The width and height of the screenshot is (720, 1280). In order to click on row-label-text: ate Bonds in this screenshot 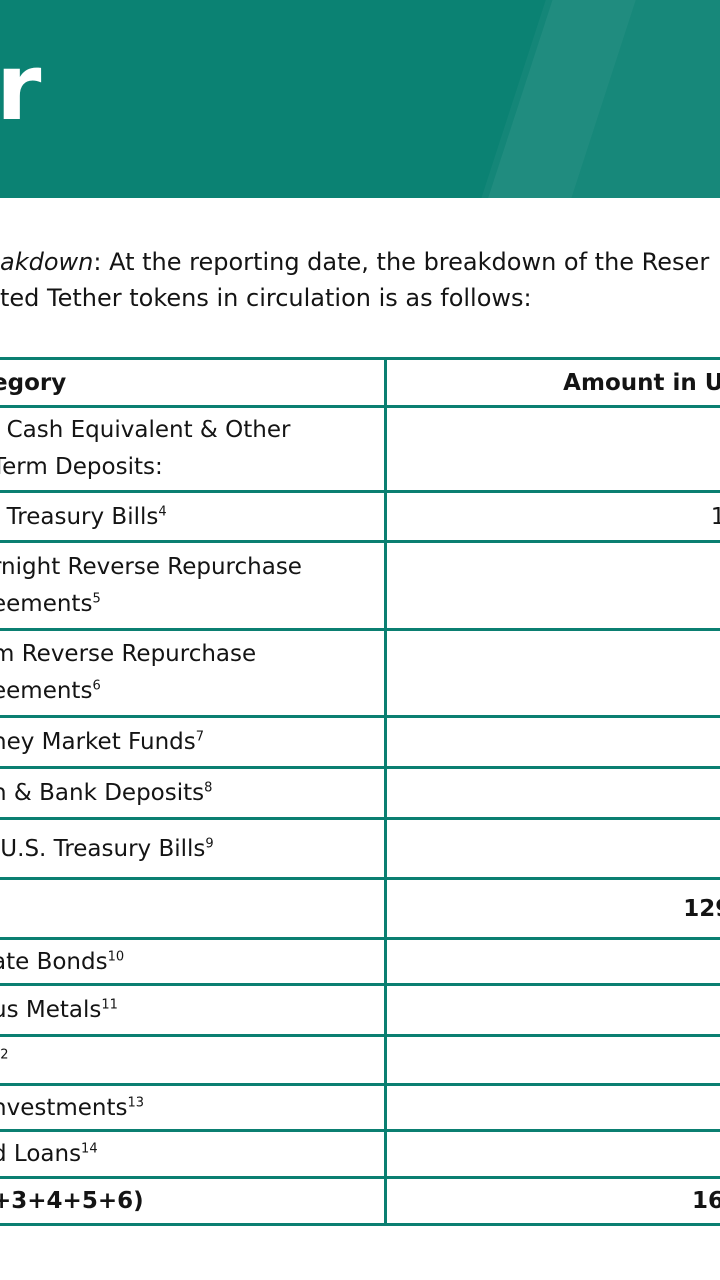, I will do `click(54, 961)`.